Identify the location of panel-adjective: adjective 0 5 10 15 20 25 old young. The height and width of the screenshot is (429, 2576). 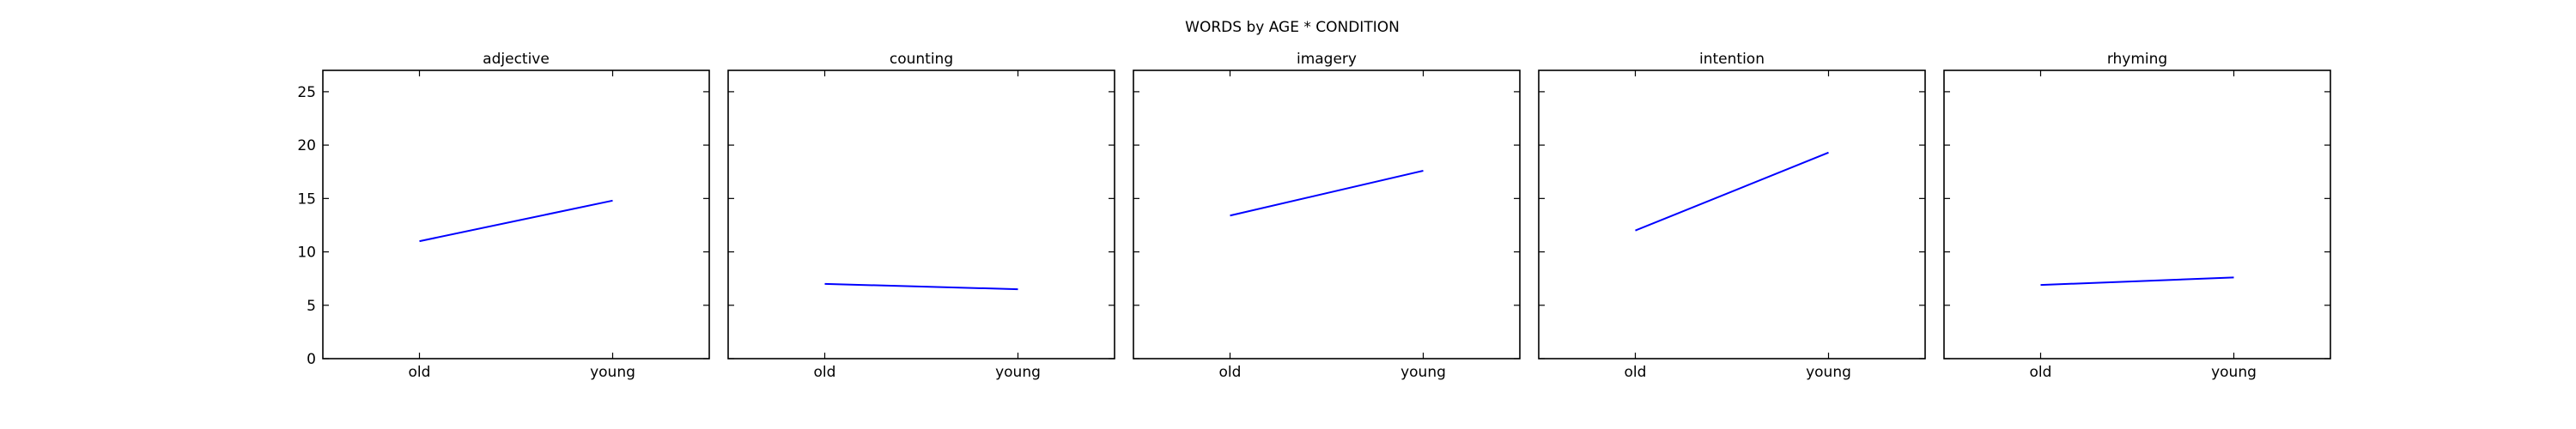
(503, 216).